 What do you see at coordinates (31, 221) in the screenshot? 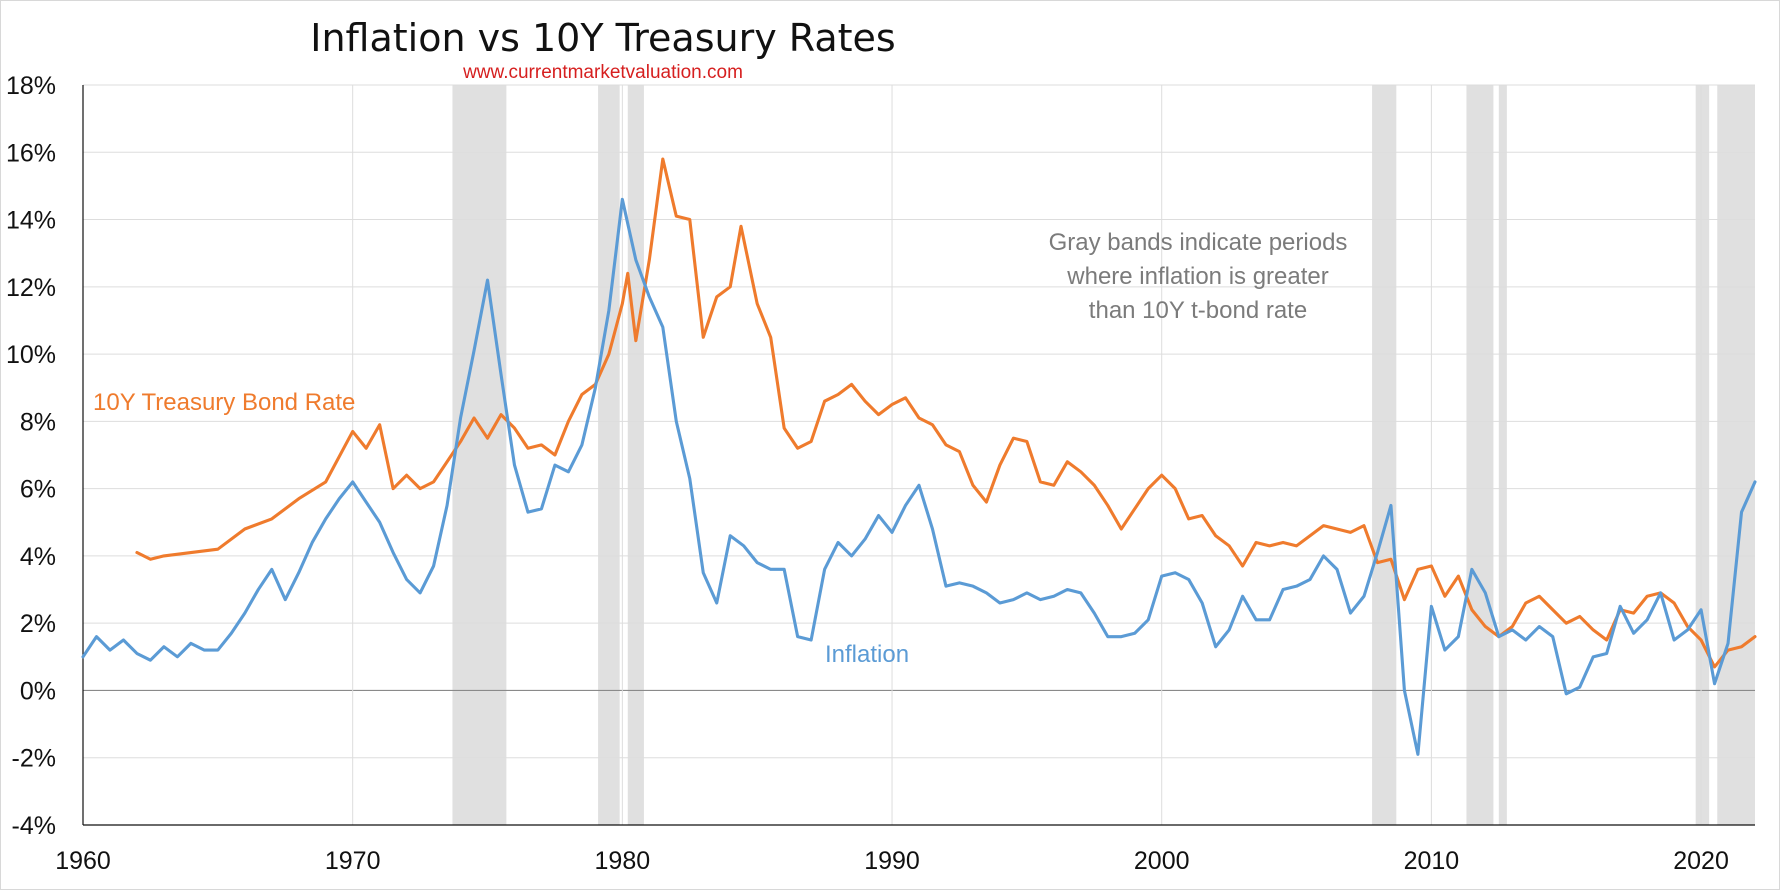
I see `y-tick-label: 14%` at bounding box center [31, 221].